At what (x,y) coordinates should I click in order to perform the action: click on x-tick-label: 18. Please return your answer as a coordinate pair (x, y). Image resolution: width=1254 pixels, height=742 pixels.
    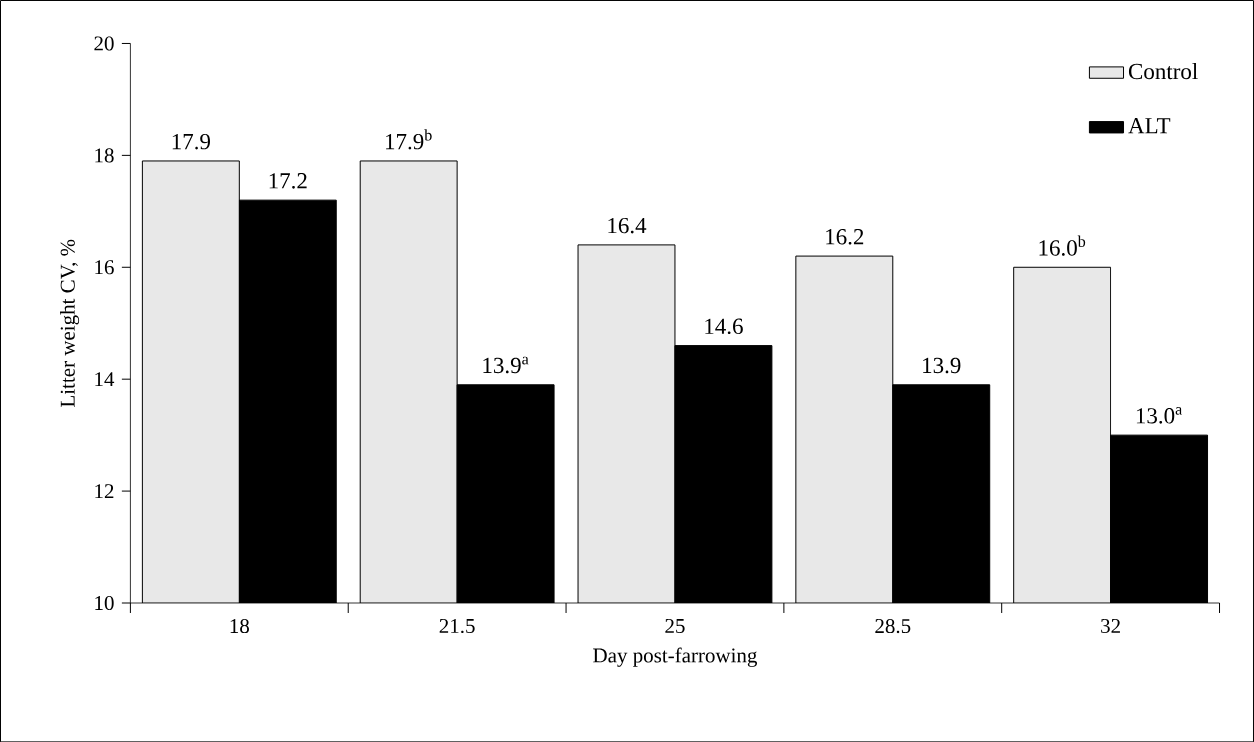
    Looking at the image, I should click on (239, 625).